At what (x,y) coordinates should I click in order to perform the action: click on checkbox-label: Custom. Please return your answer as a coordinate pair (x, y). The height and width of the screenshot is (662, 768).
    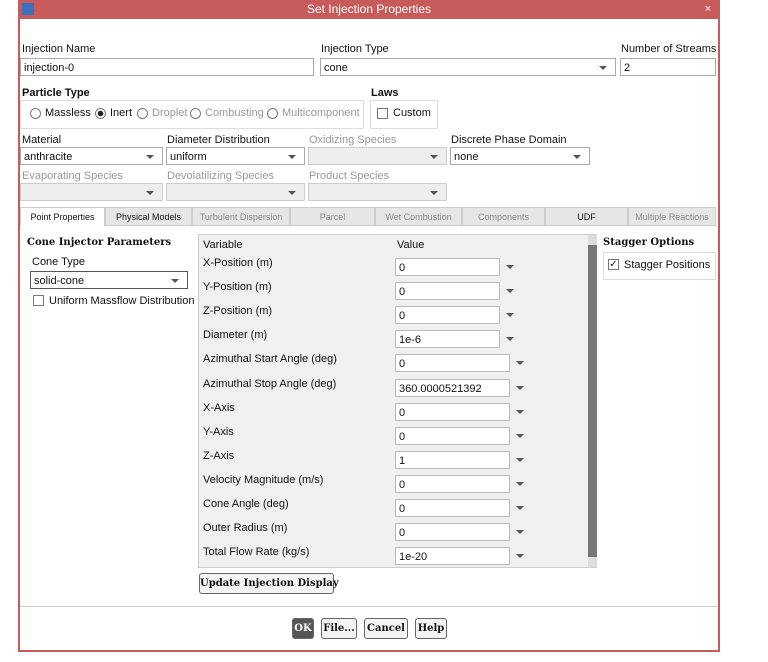
    Looking at the image, I should click on (412, 113).